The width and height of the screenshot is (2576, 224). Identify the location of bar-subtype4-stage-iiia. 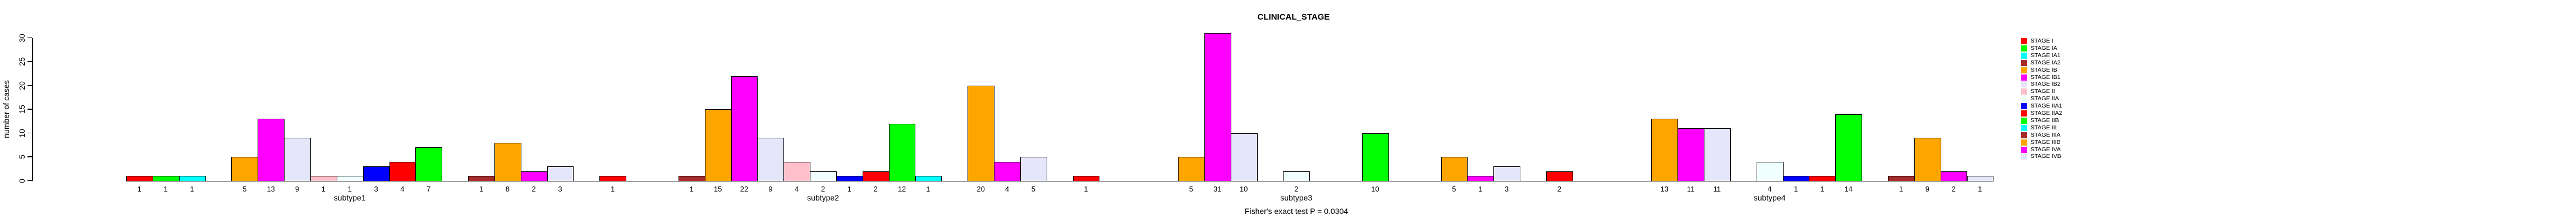
(1901, 179).